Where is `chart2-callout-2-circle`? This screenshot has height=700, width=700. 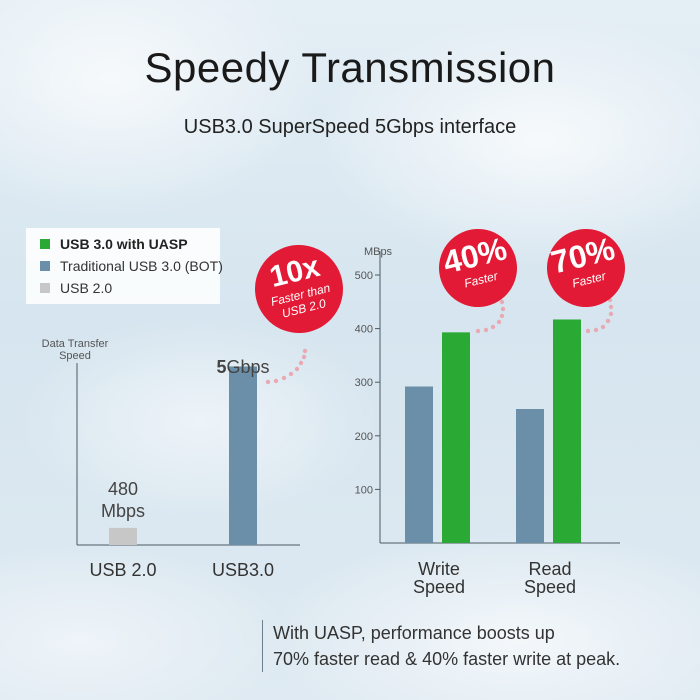 chart2-callout-2-circle is located at coordinates (586, 268).